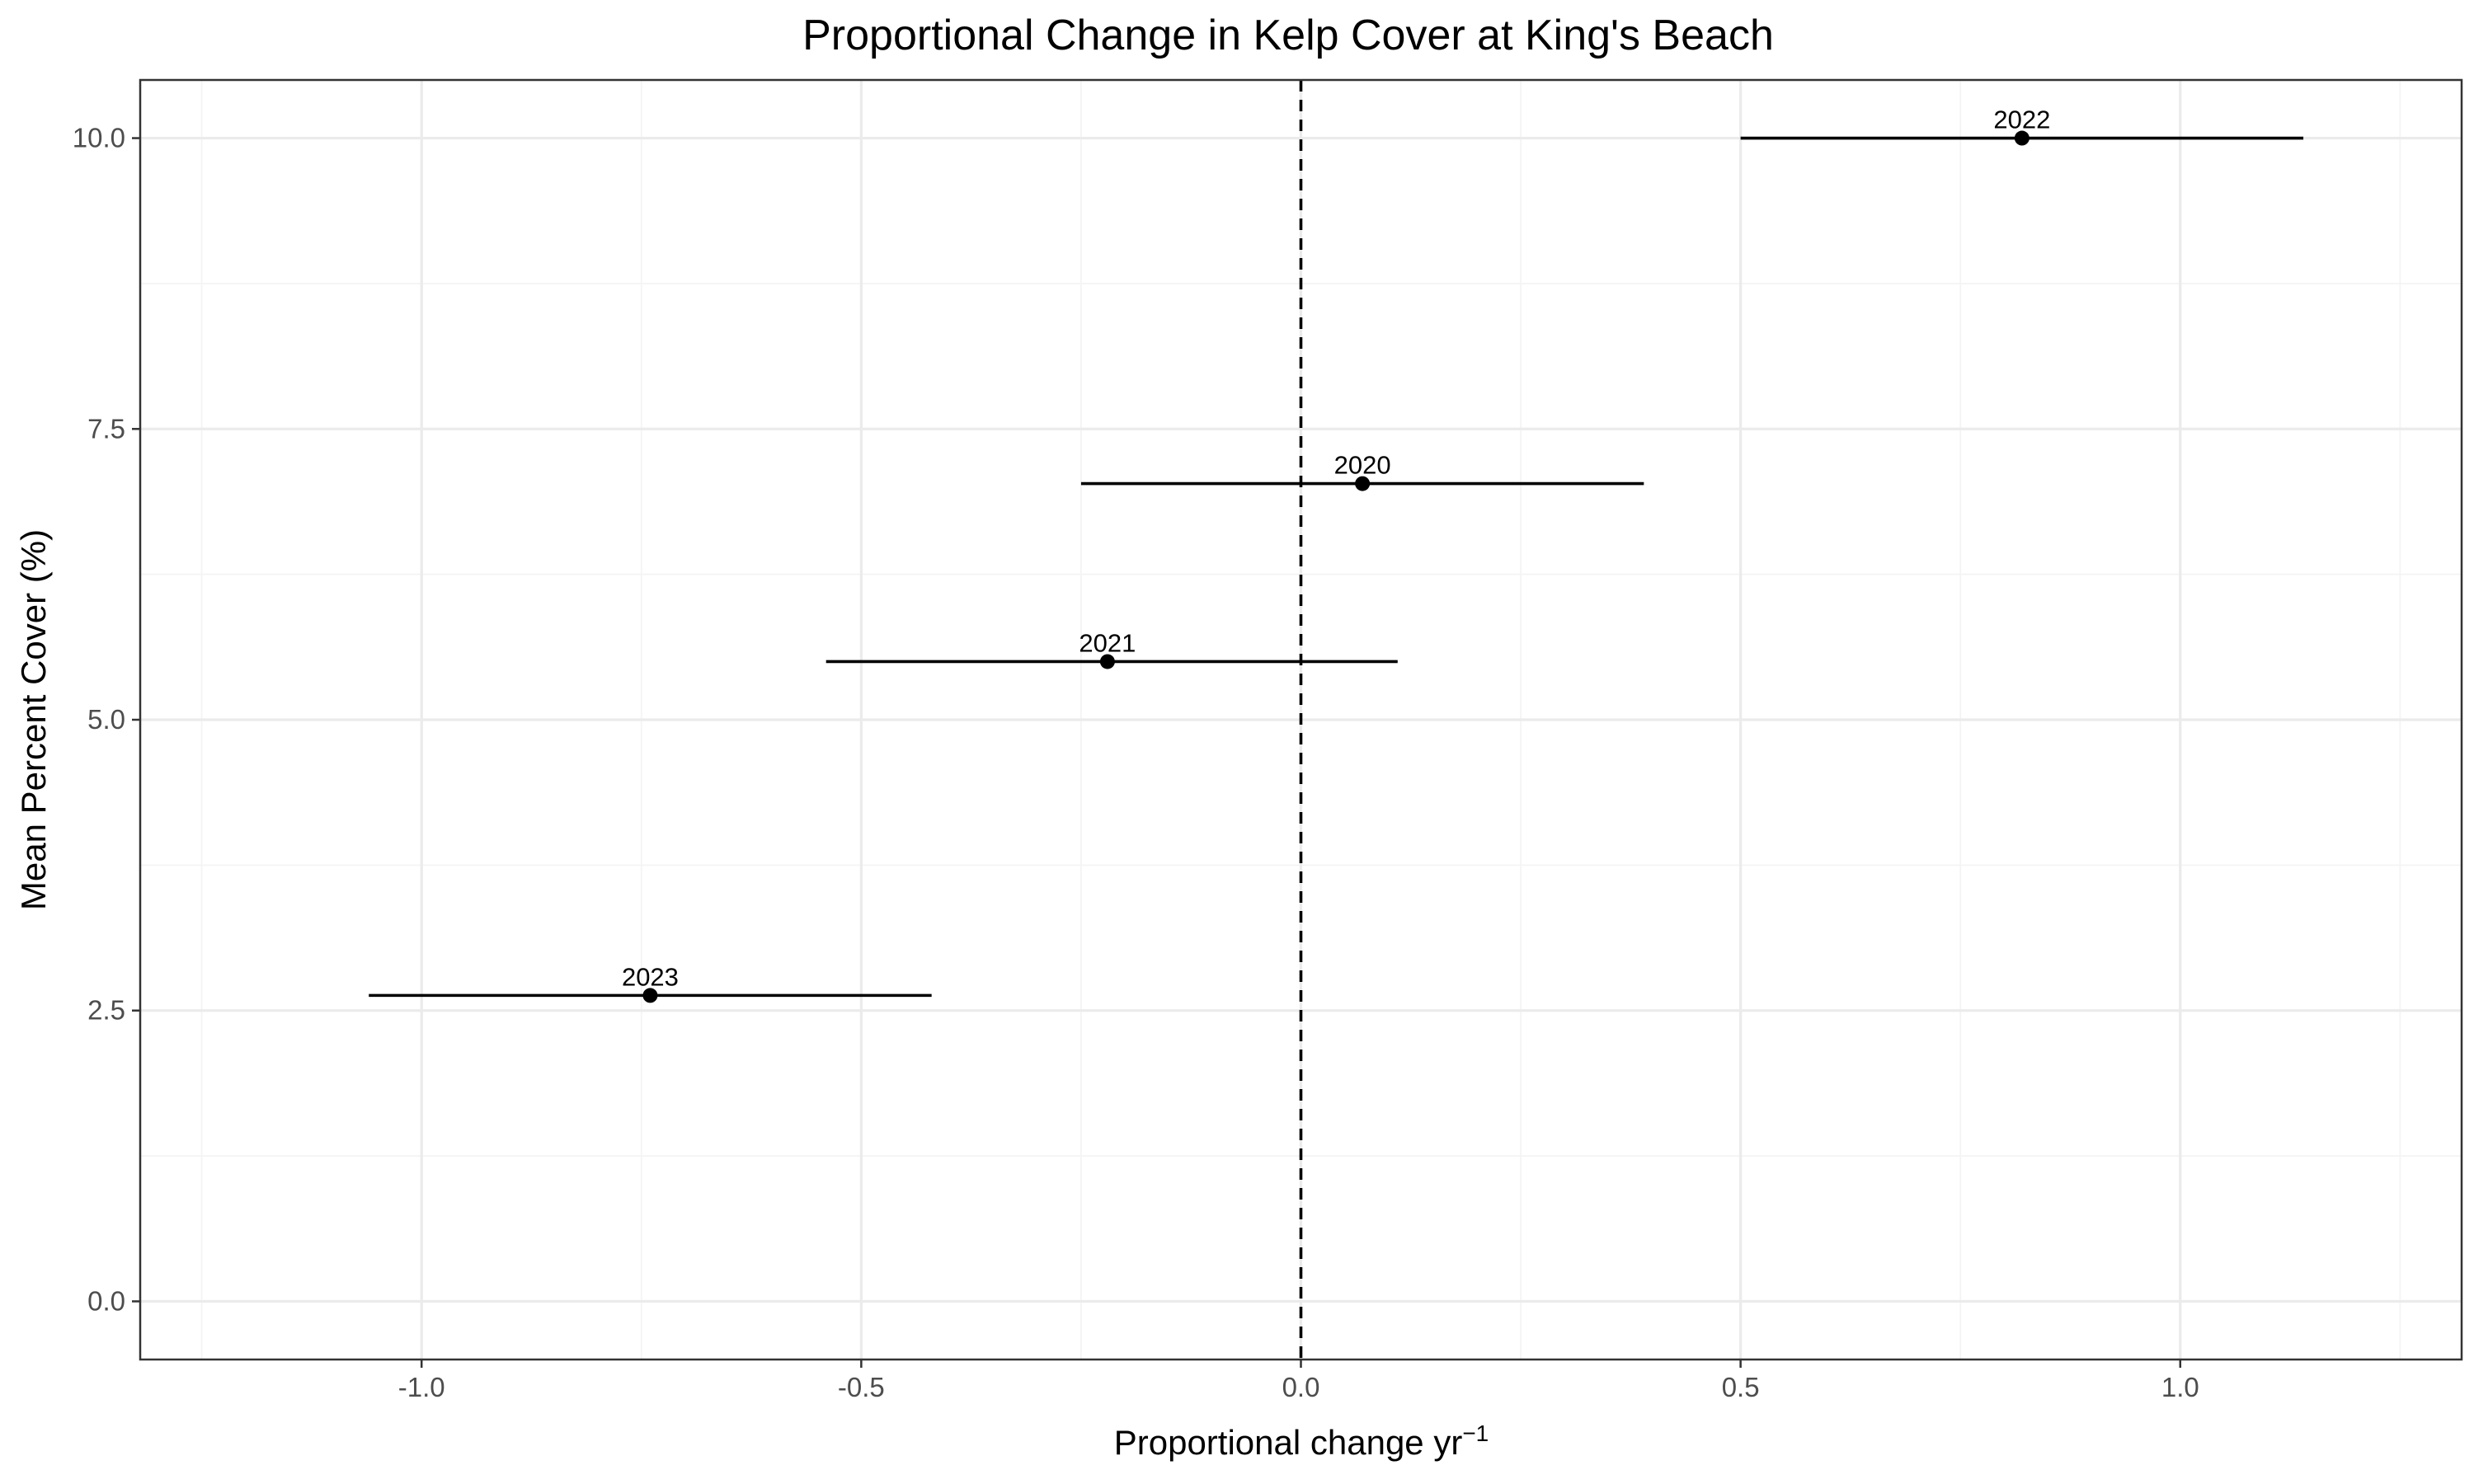 This screenshot has height=1484, width=2474. I want to click on x-tick-label: 0.0, so click(1301, 1387).